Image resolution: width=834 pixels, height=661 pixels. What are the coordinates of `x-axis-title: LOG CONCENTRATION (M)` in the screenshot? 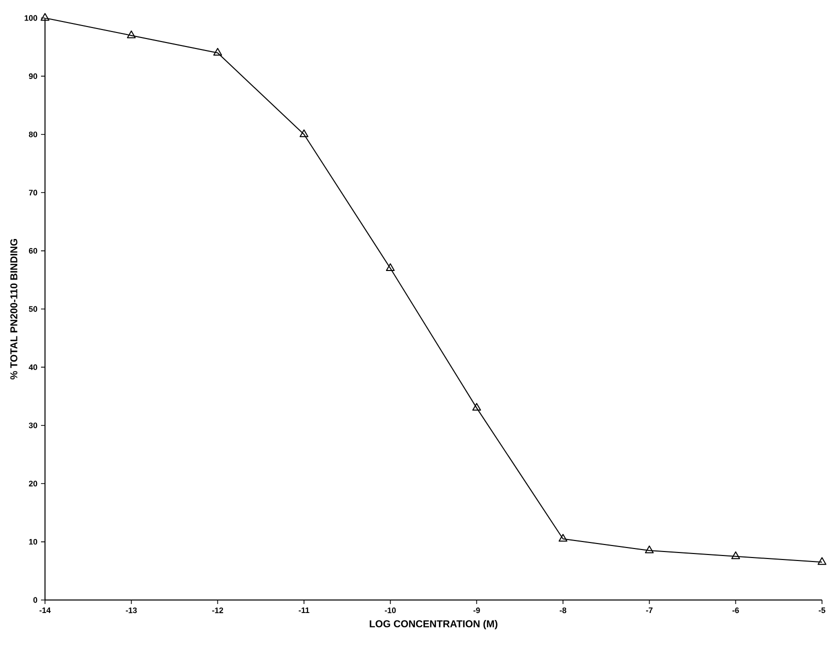 It's located at (434, 625).